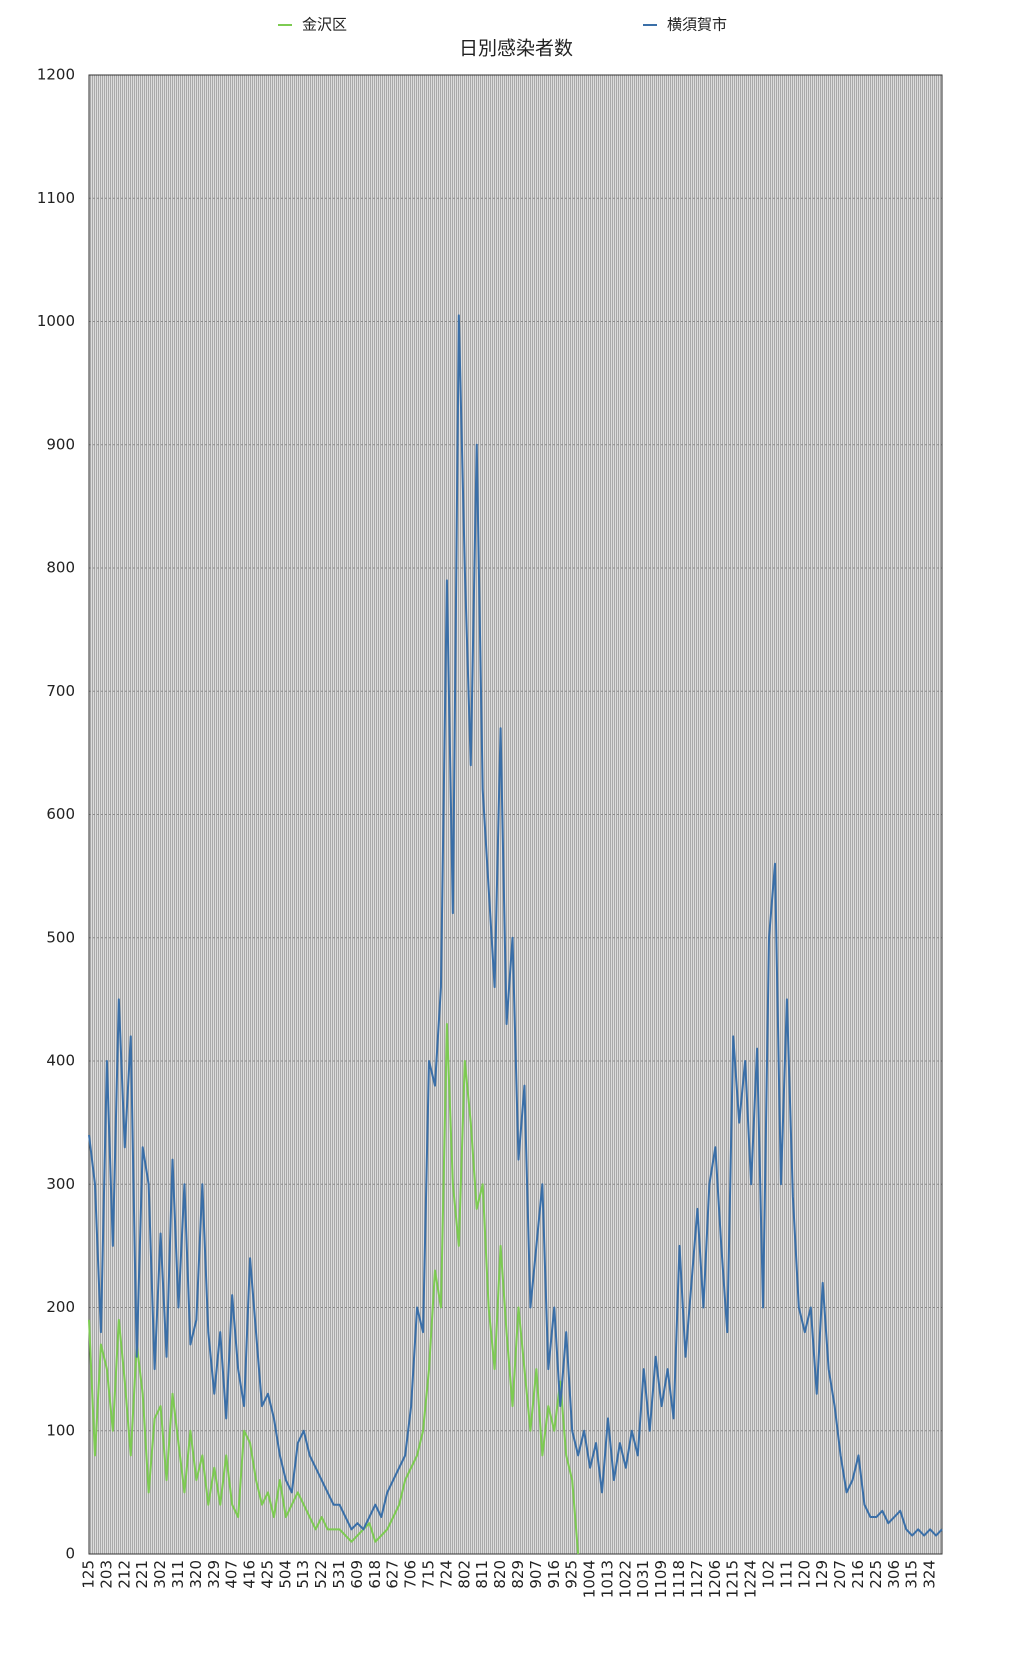 Image resolution: width=1012 pixels, height=1665 pixels. Describe the element at coordinates (56, 198) in the screenshot. I see `y-tick-label: 1100` at that location.